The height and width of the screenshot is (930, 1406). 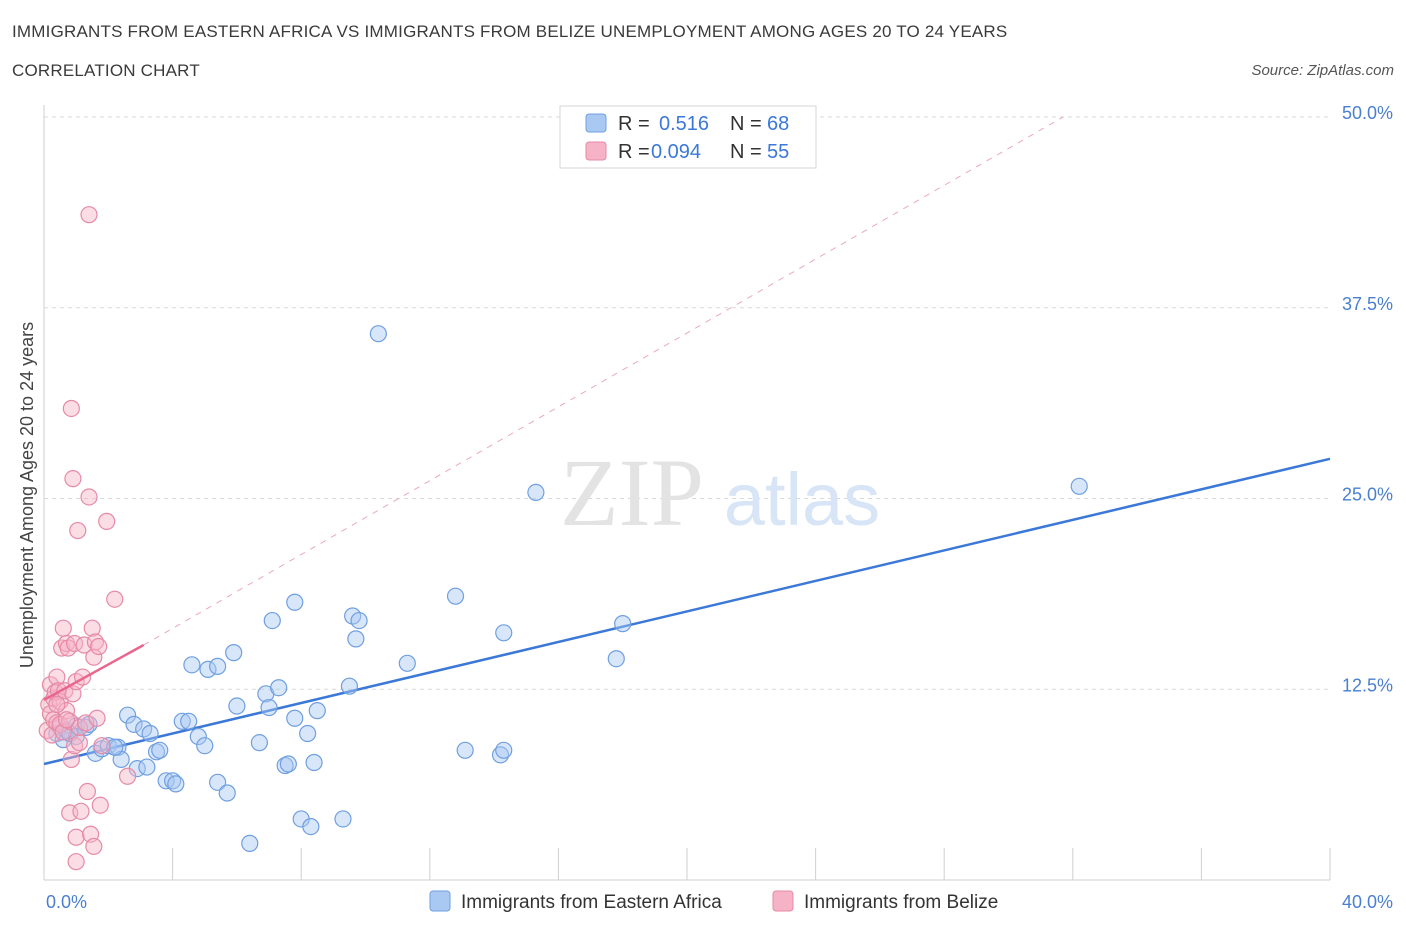 I want to click on legend-n-label: N =, so click(x=746, y=124).